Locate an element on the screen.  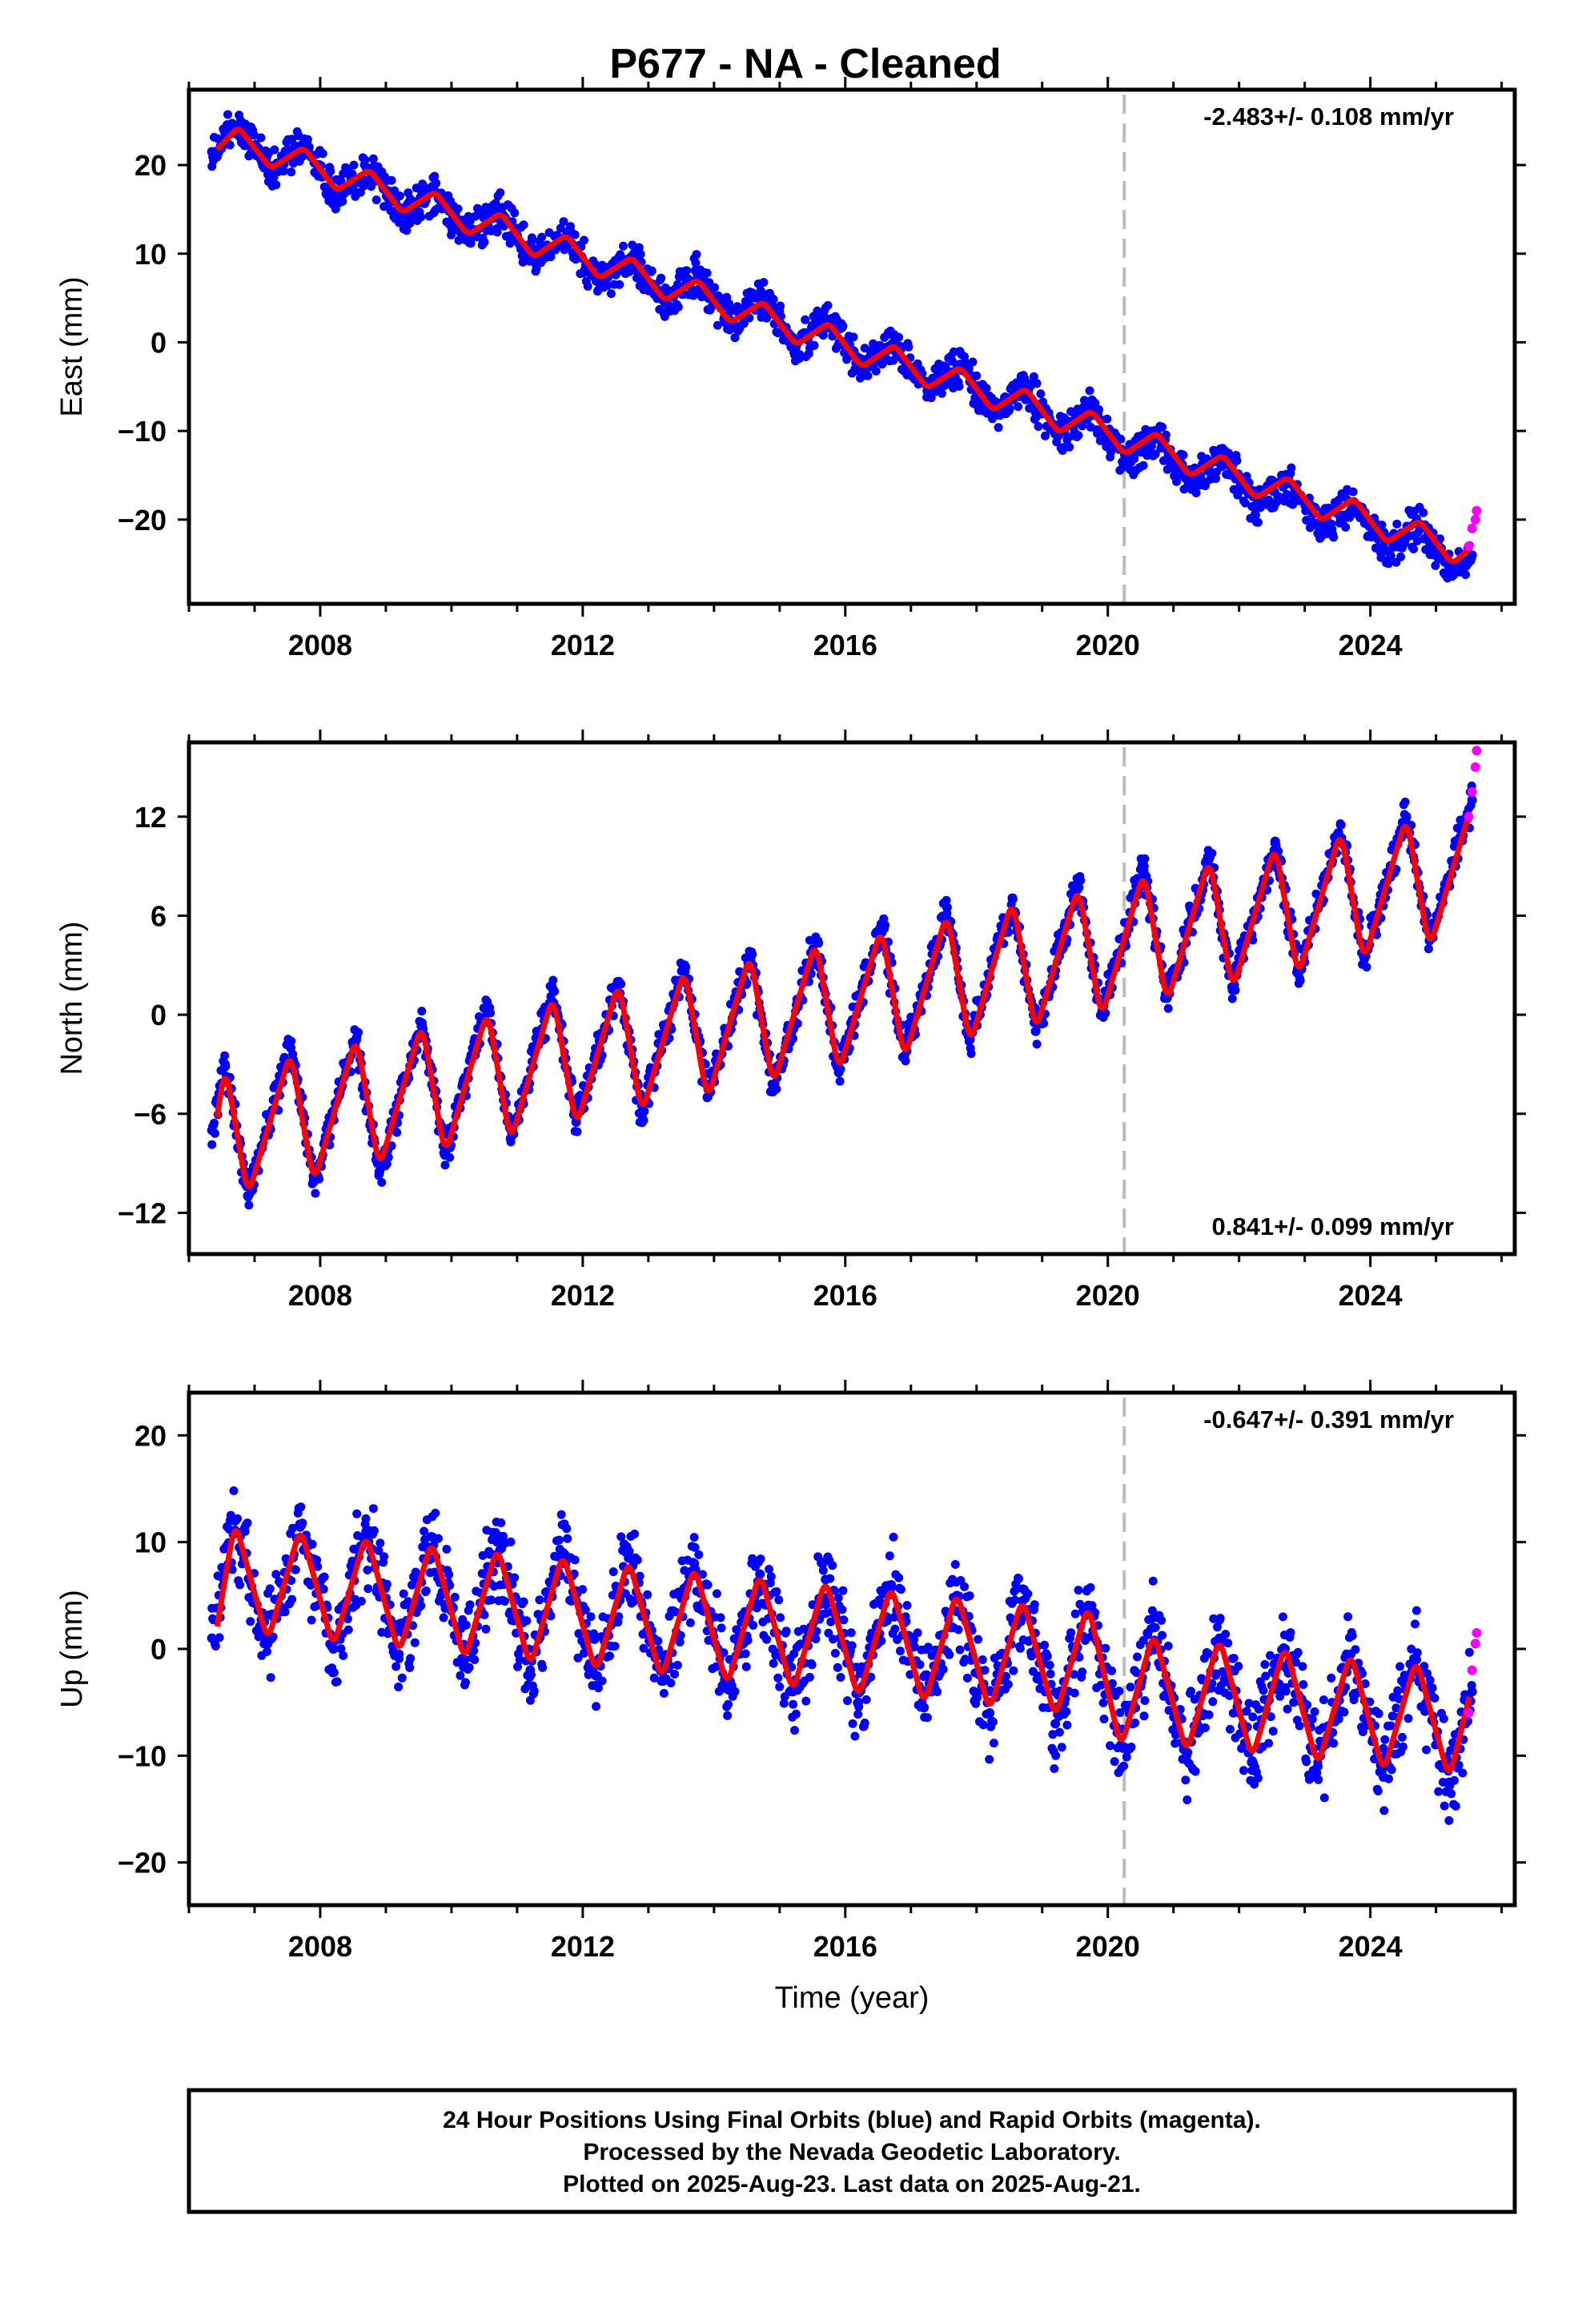
north-rapid-orbit-point is located at coordinates (1477, 751).